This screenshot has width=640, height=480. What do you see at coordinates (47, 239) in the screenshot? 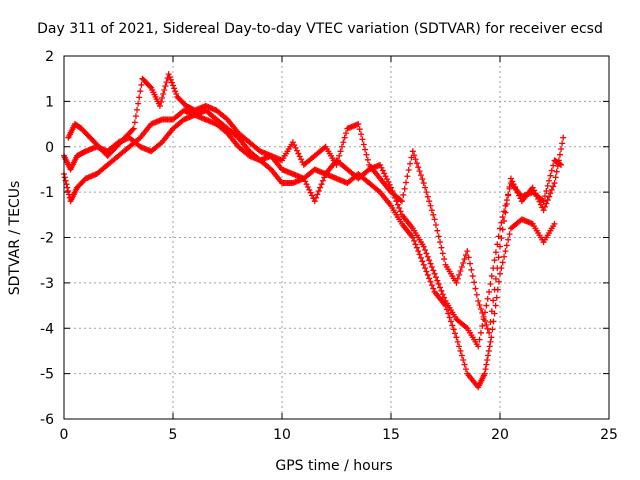
I see `y-tick-label: -2` at bounding box center [47, 239].